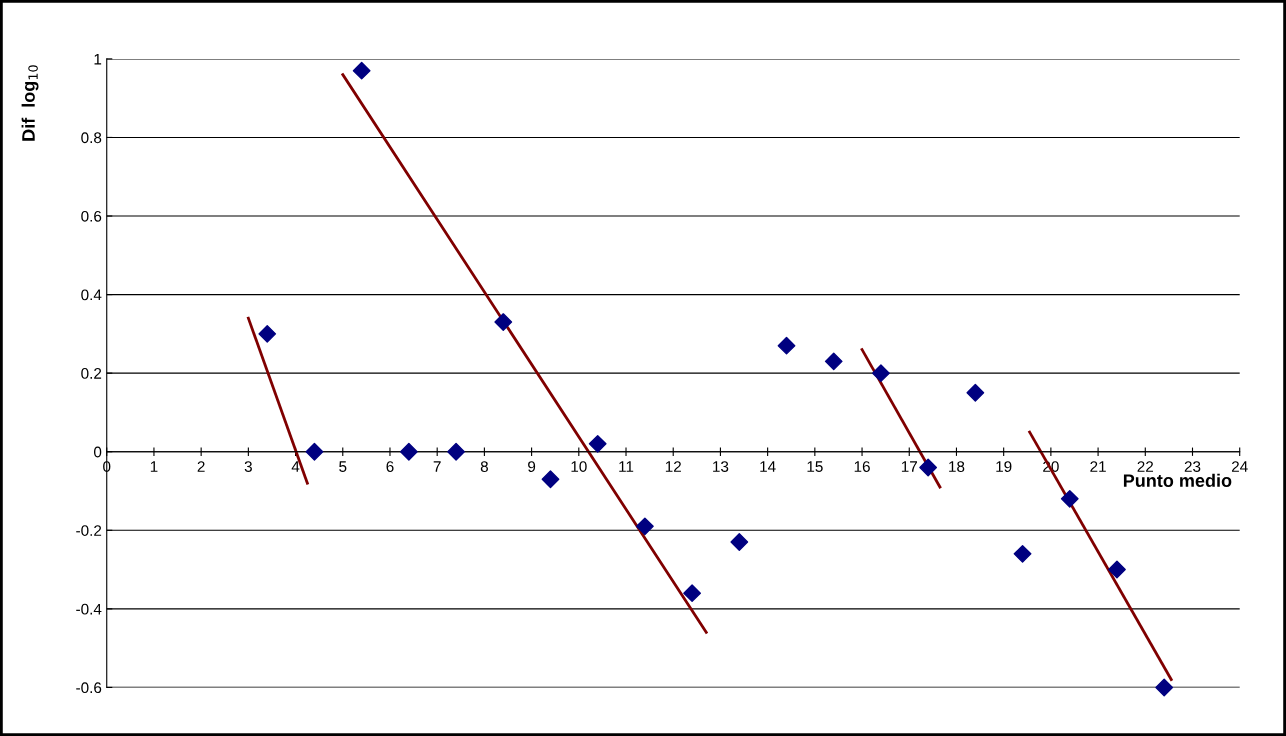 The width and height of the screenshot is (1286, 736). I want to click on x-tick-label: 11, so click(626, 466).